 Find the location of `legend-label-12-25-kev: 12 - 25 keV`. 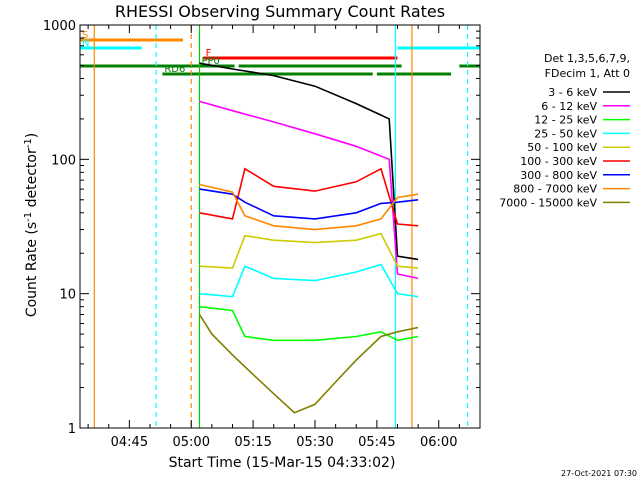

legend-label-12-25-kev: 12 - 25 keV is located at coordinates (565, 120).